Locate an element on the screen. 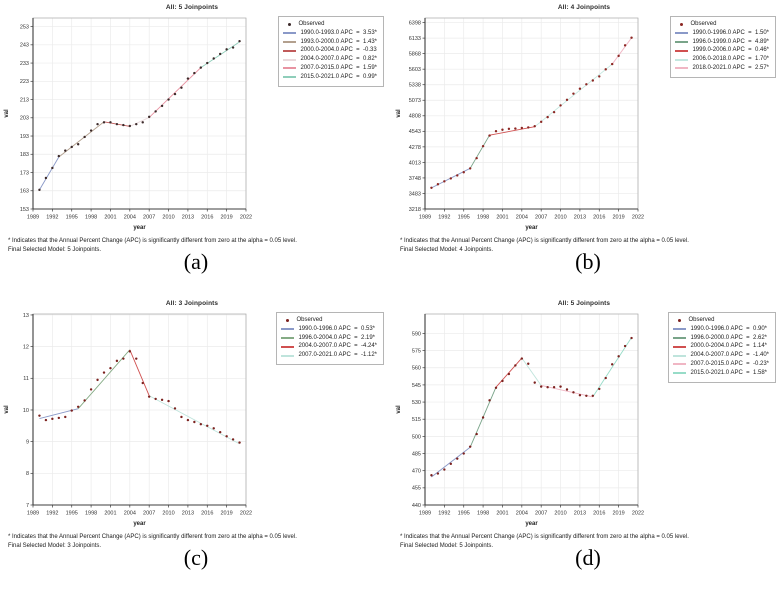 This screenshot has width=784, height=592. legend-label: 2004.0-2007.0 APC = 0.82* is located at coordinates (338, 59).